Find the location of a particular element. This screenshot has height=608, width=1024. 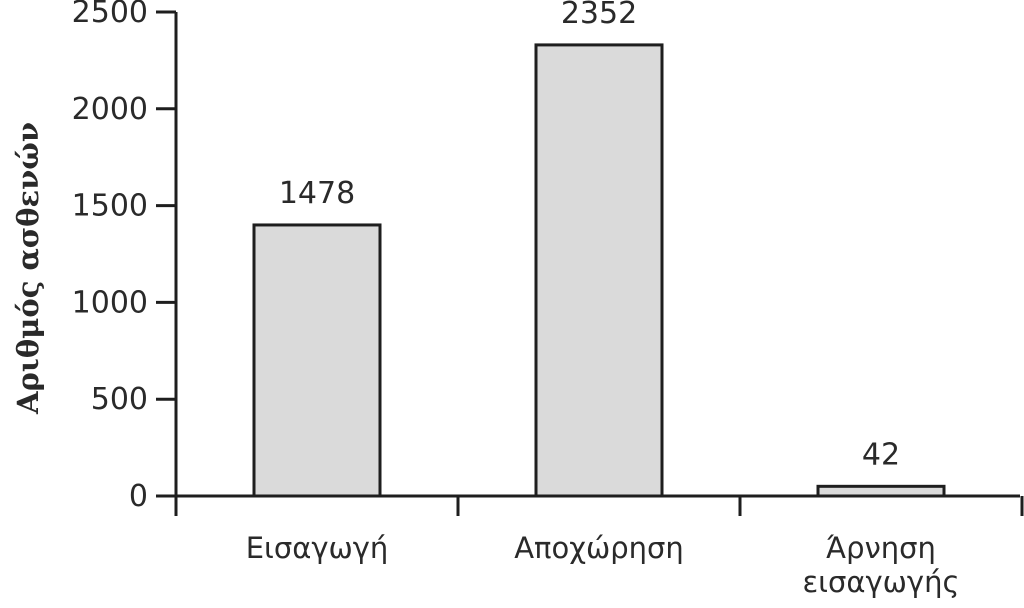

x-category-label: Εισαγωγή is located at coordinates (317, 548).